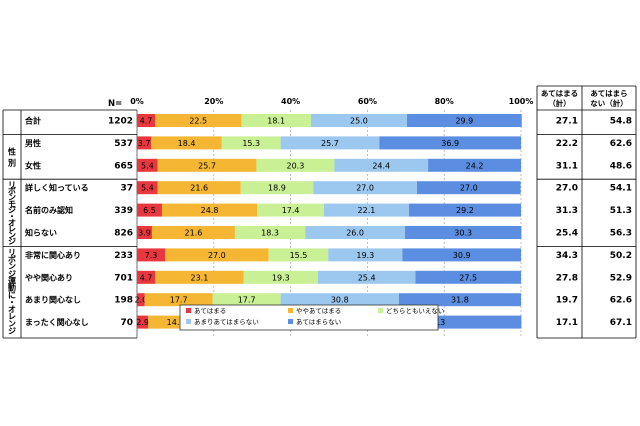 Image resolution: width=640 pixels, height=426 pixels. I want to click on data-label: 29.2, so click(465, 210).